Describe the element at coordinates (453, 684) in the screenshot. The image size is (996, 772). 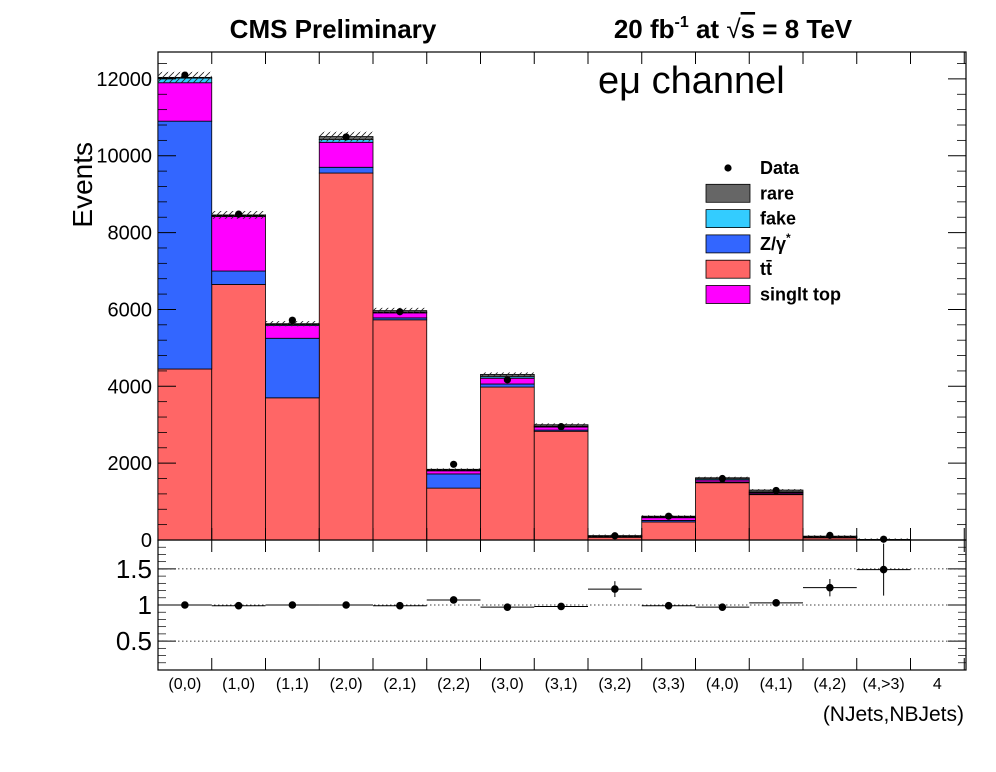
I see `xtick-label-5: (2,2)` at that location.